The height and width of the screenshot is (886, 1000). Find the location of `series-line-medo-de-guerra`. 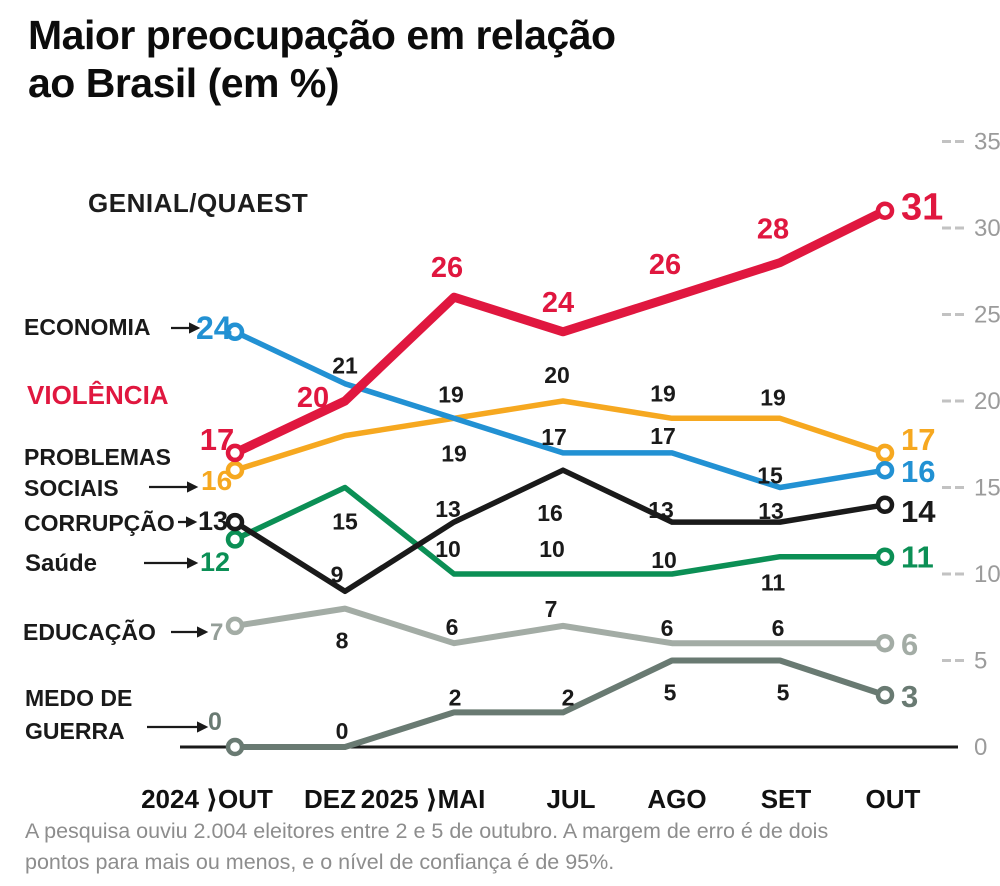

series-line-medo-de-guerra is located at coordinates (560, 703).